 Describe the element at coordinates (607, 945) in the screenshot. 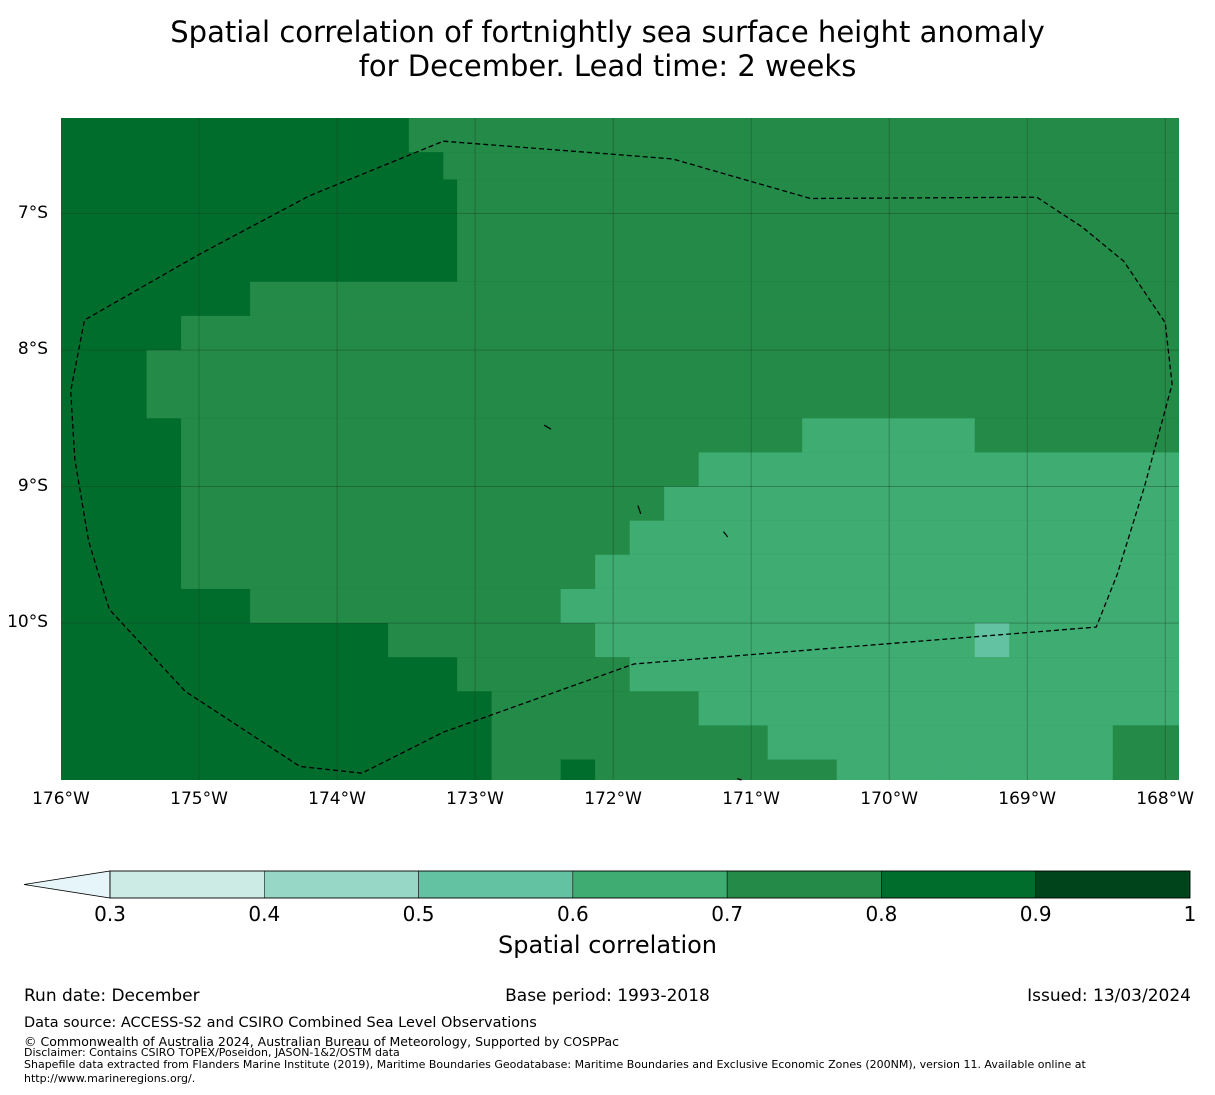

I see `colorbar-label: Spatial correlation` at that location.